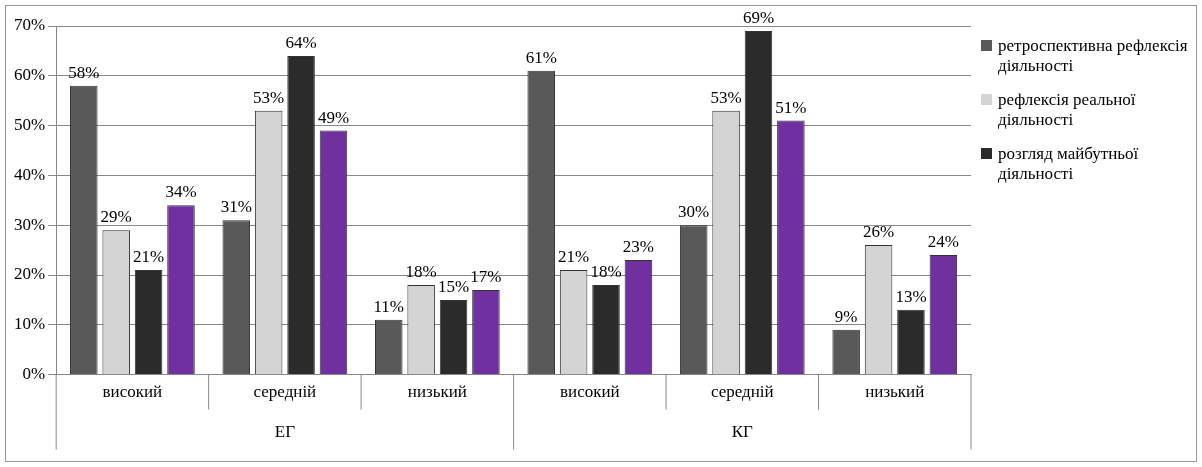 This screenshot has width=1202, height=467. Describe the element at coordinates (333, 117) in the screenshot. I see `data-label: 49%` at that location.